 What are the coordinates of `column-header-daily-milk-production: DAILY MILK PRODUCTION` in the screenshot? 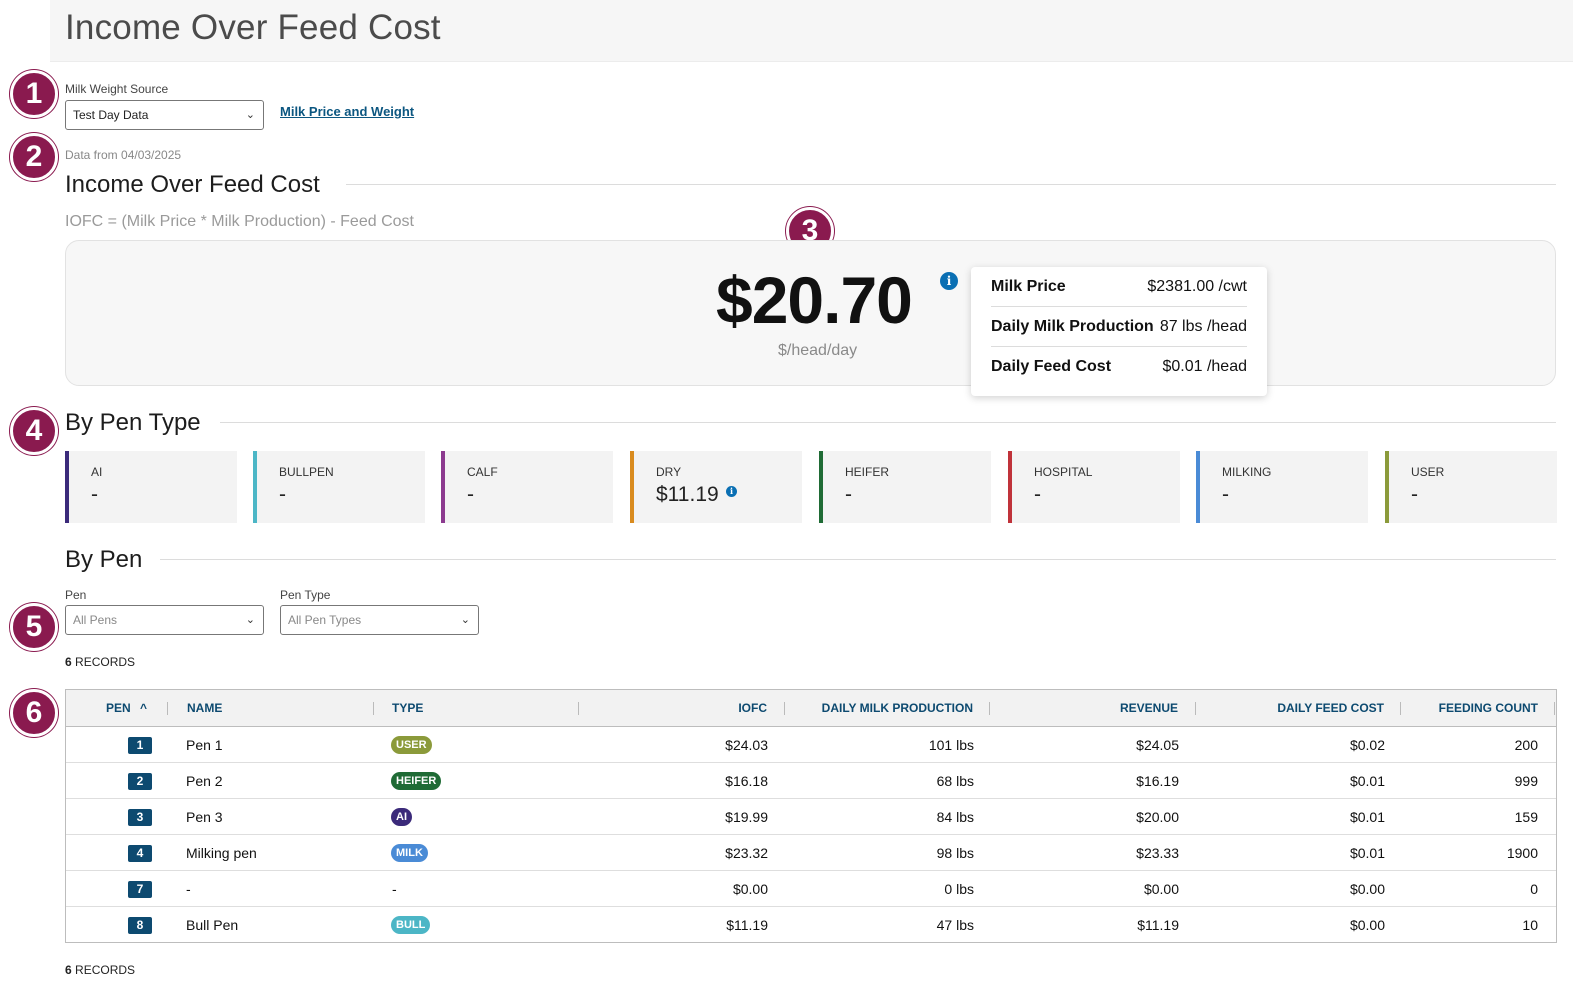 It's located at (897, 708).